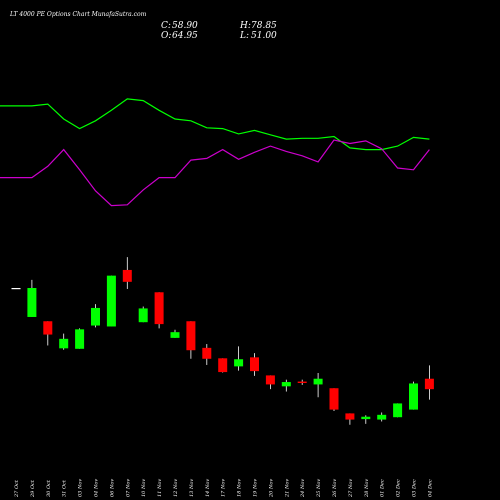  What do you see at coordinates (65, 488) in the screenshot?
I see `x-tick-label: 31 Oct` at bounding box center [65, 488].